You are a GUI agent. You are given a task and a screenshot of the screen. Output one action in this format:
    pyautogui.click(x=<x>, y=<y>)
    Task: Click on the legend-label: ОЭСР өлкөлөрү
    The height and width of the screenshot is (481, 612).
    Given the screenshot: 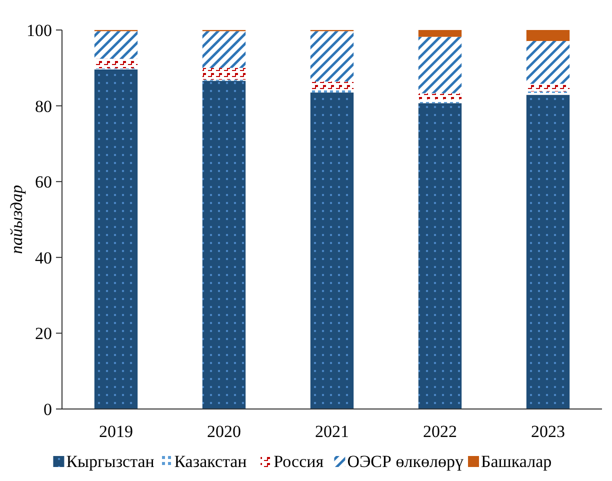 What is the action you would take?
    pyautogui.click(x=405, y=461)
    